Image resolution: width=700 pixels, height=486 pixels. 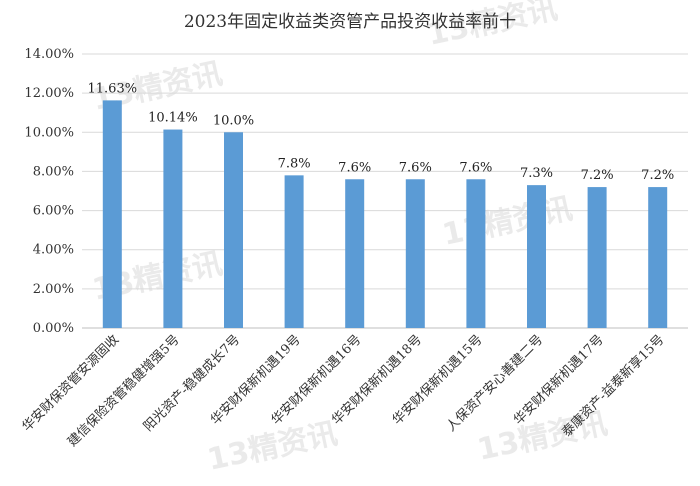 What do you see at coordinates (53, 250) in the screenshot?
I see `y-tick-label: 4.00%` at bounding box center [53, 250].